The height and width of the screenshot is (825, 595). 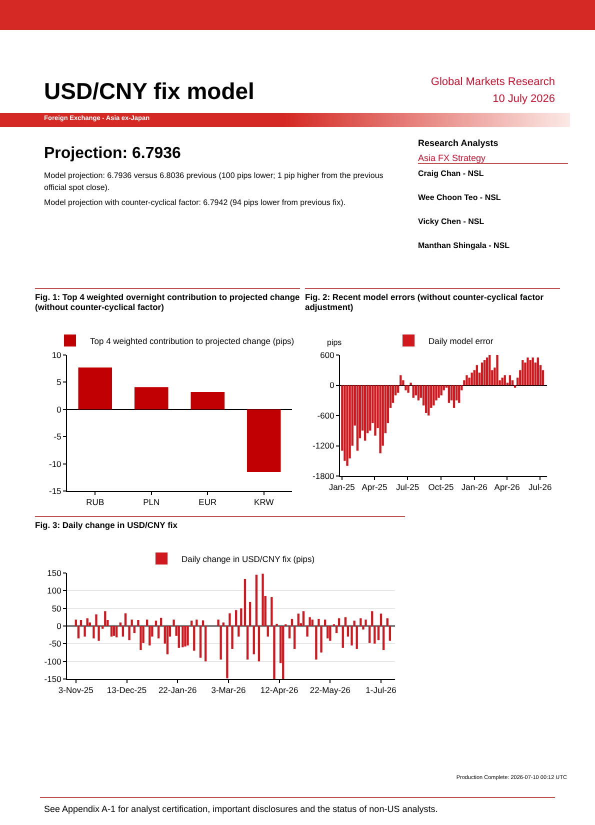 What do you see at coordinates (55, 491) in the screenshot?
I see `y-tick-label: -15` at bounding box center [55, 491].